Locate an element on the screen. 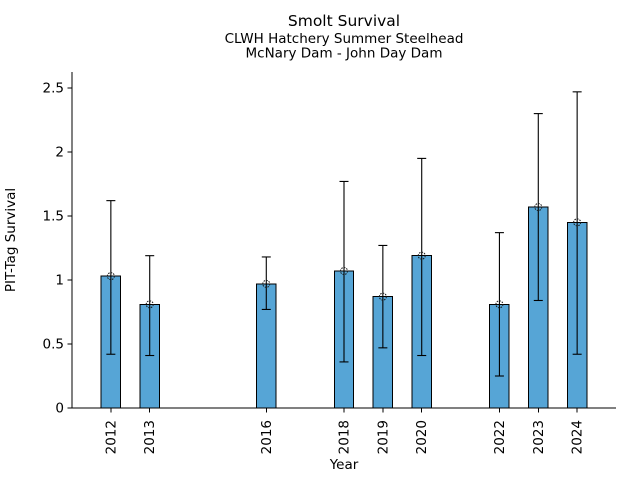 This screenshot has width=640, height=480. y-axis-label: PIT-Tag Survival is located at coordinates (11, 240).